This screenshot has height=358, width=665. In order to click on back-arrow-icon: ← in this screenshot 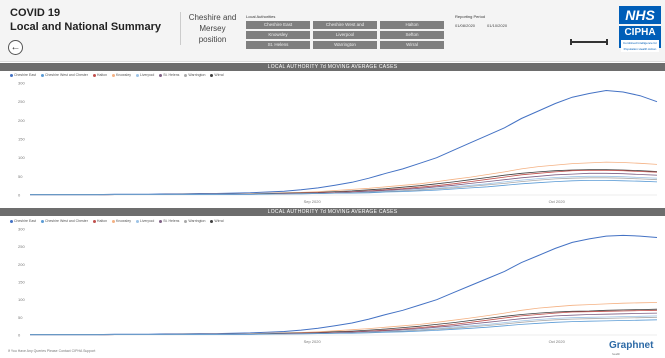, I will do `click(15, 47)`.